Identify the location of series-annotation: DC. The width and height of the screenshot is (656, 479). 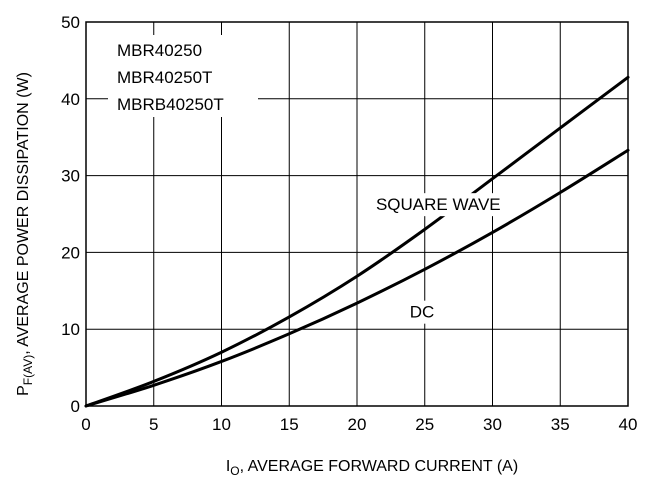
(422, 312).